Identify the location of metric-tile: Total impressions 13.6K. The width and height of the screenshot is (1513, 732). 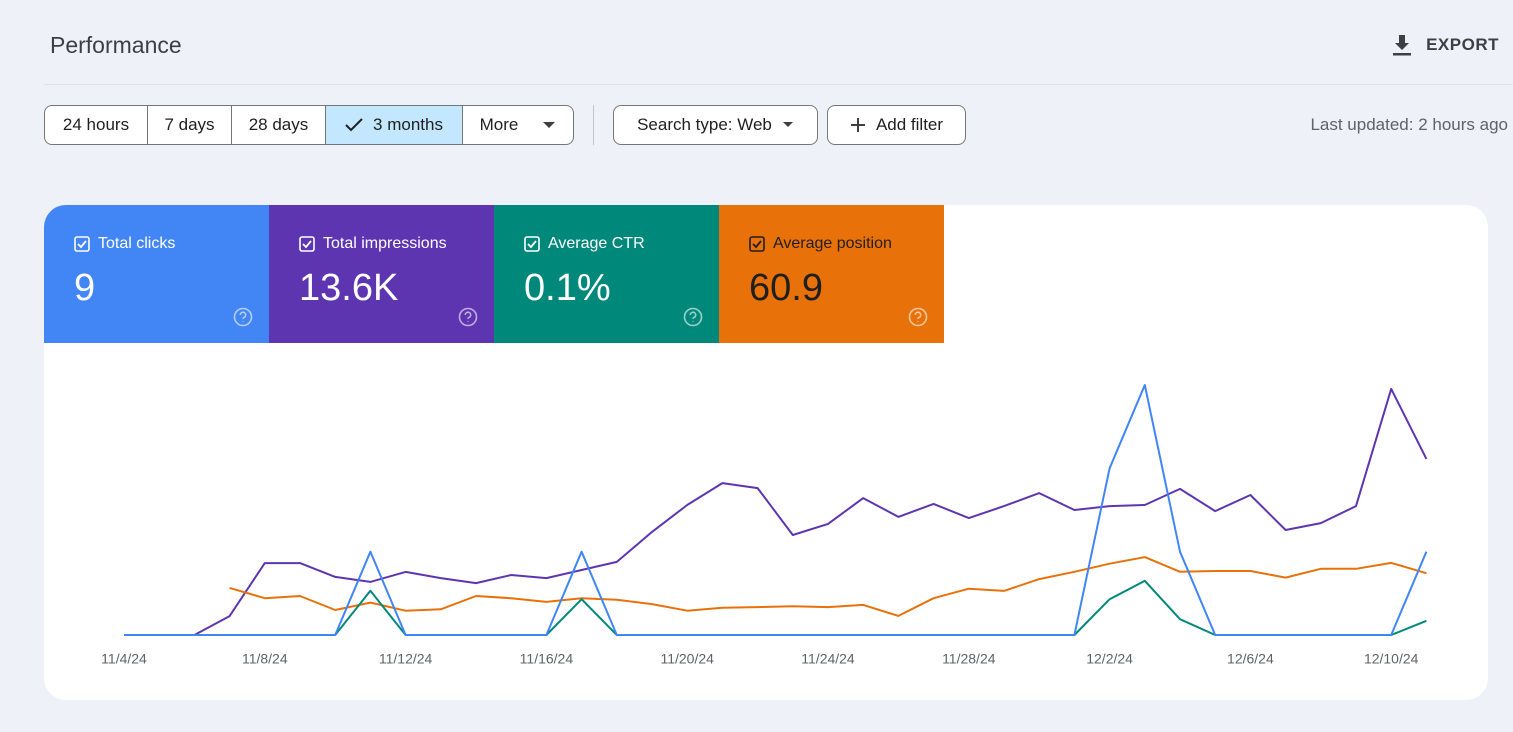
(381, 274).